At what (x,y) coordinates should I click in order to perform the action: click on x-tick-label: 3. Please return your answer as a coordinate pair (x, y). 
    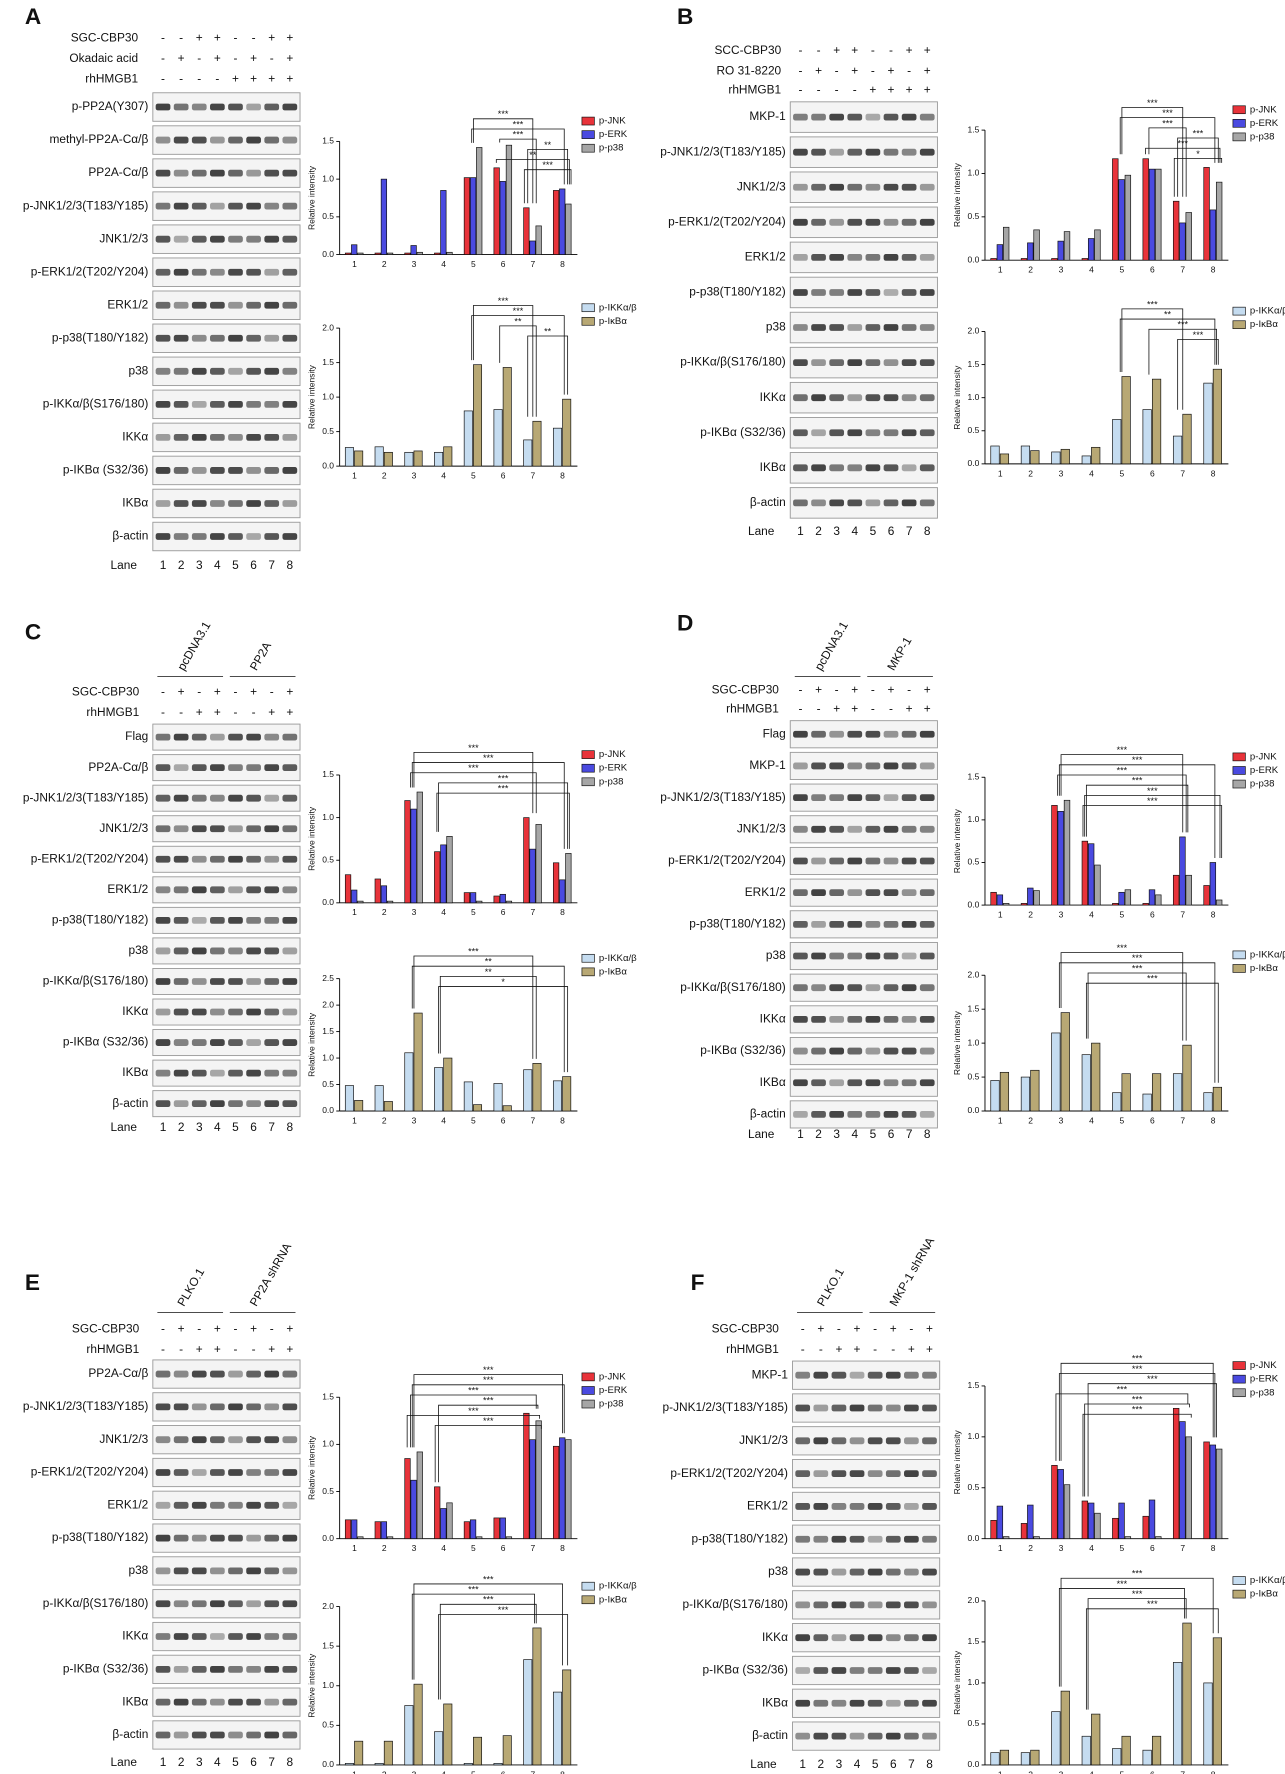
    Looking at the image, I should click on (414, 476).